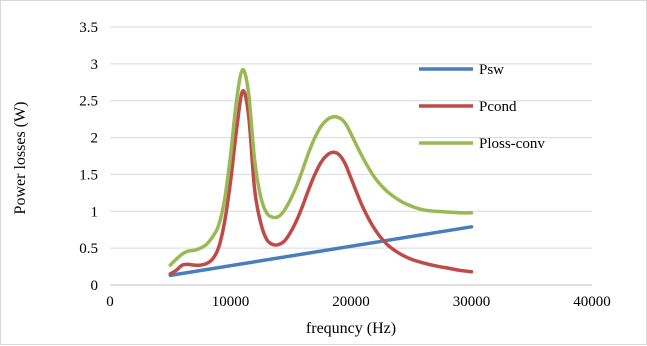  Describe the element at coordinates (592, 302) in the screenshot. I see `x-tick-label: 40000` at that location.